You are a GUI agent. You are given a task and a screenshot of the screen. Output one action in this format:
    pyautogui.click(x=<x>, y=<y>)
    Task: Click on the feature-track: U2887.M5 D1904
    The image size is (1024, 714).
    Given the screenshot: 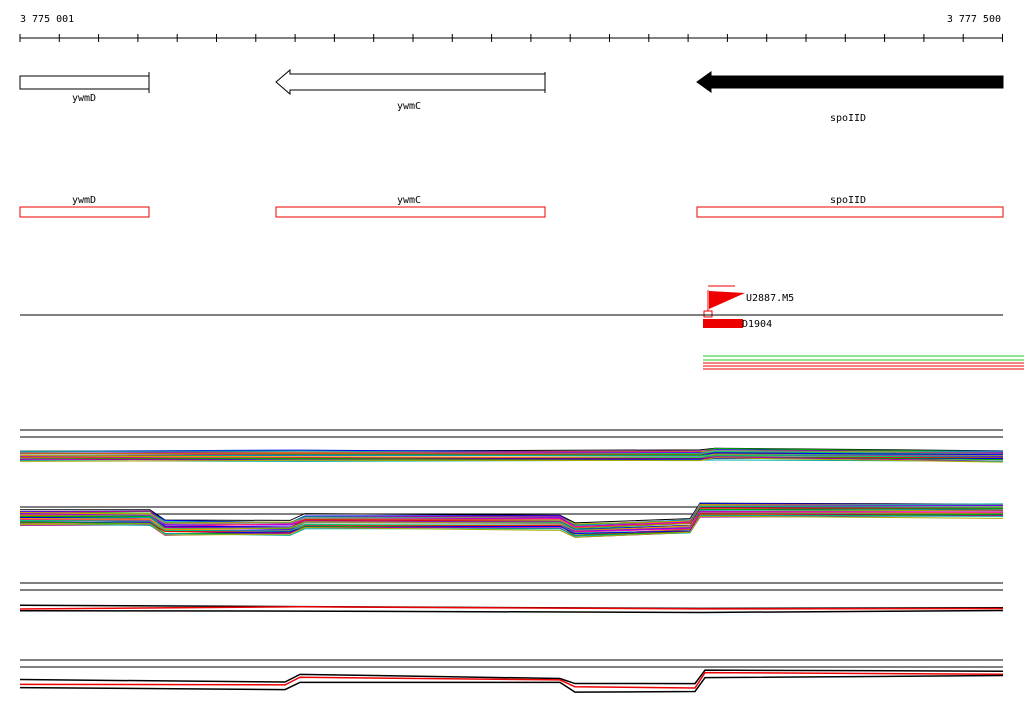 What is the action you would take?
    pyautogui.click(x=522, y=327)
    